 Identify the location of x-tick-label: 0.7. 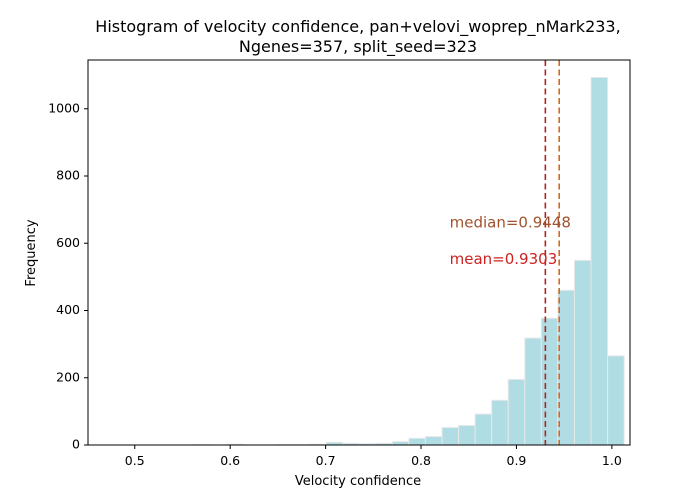
(326, 460).